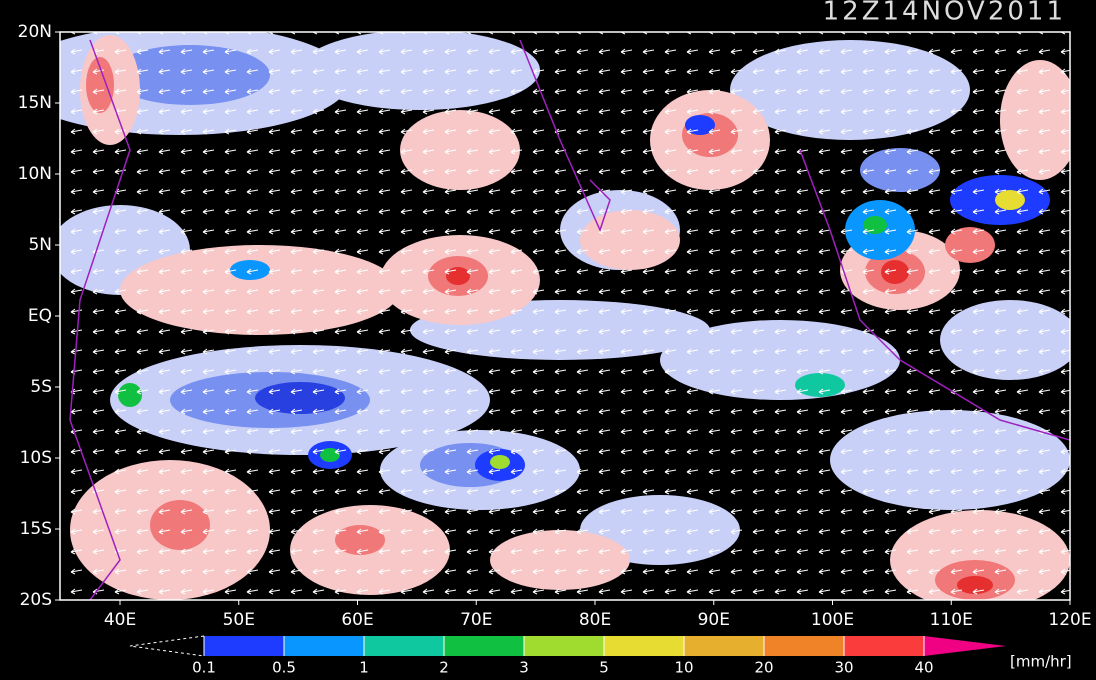 The height and width of the screenshot is (680, 1096). Describe the element at coordinates (951, 620) in the screenshot. I see `lon-label: 110E` at that location.